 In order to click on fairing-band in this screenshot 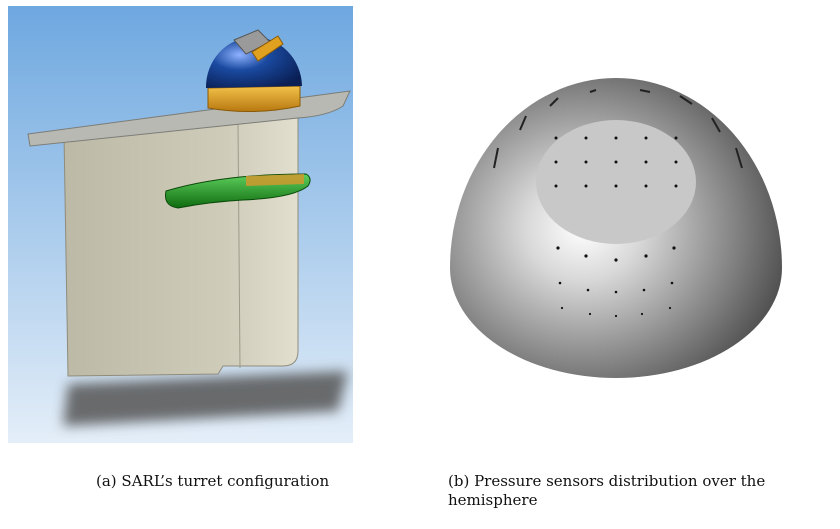, I will do `click(275, 180)`.